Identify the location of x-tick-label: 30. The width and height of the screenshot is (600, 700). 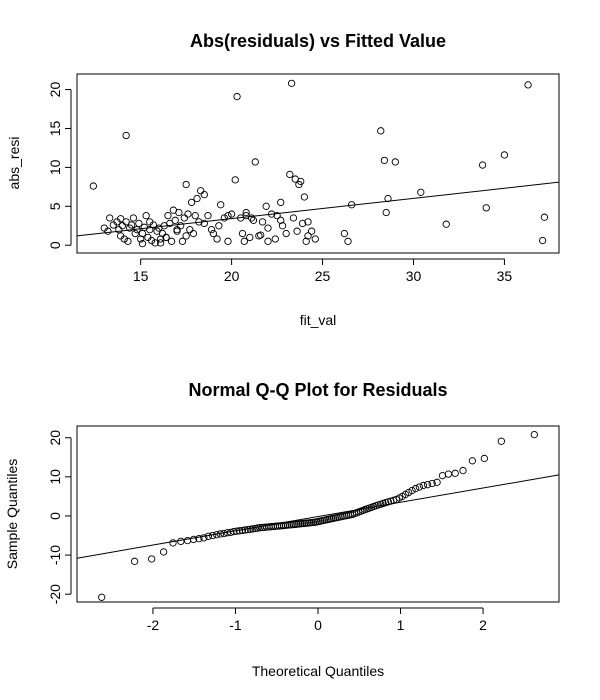
(414, 276).